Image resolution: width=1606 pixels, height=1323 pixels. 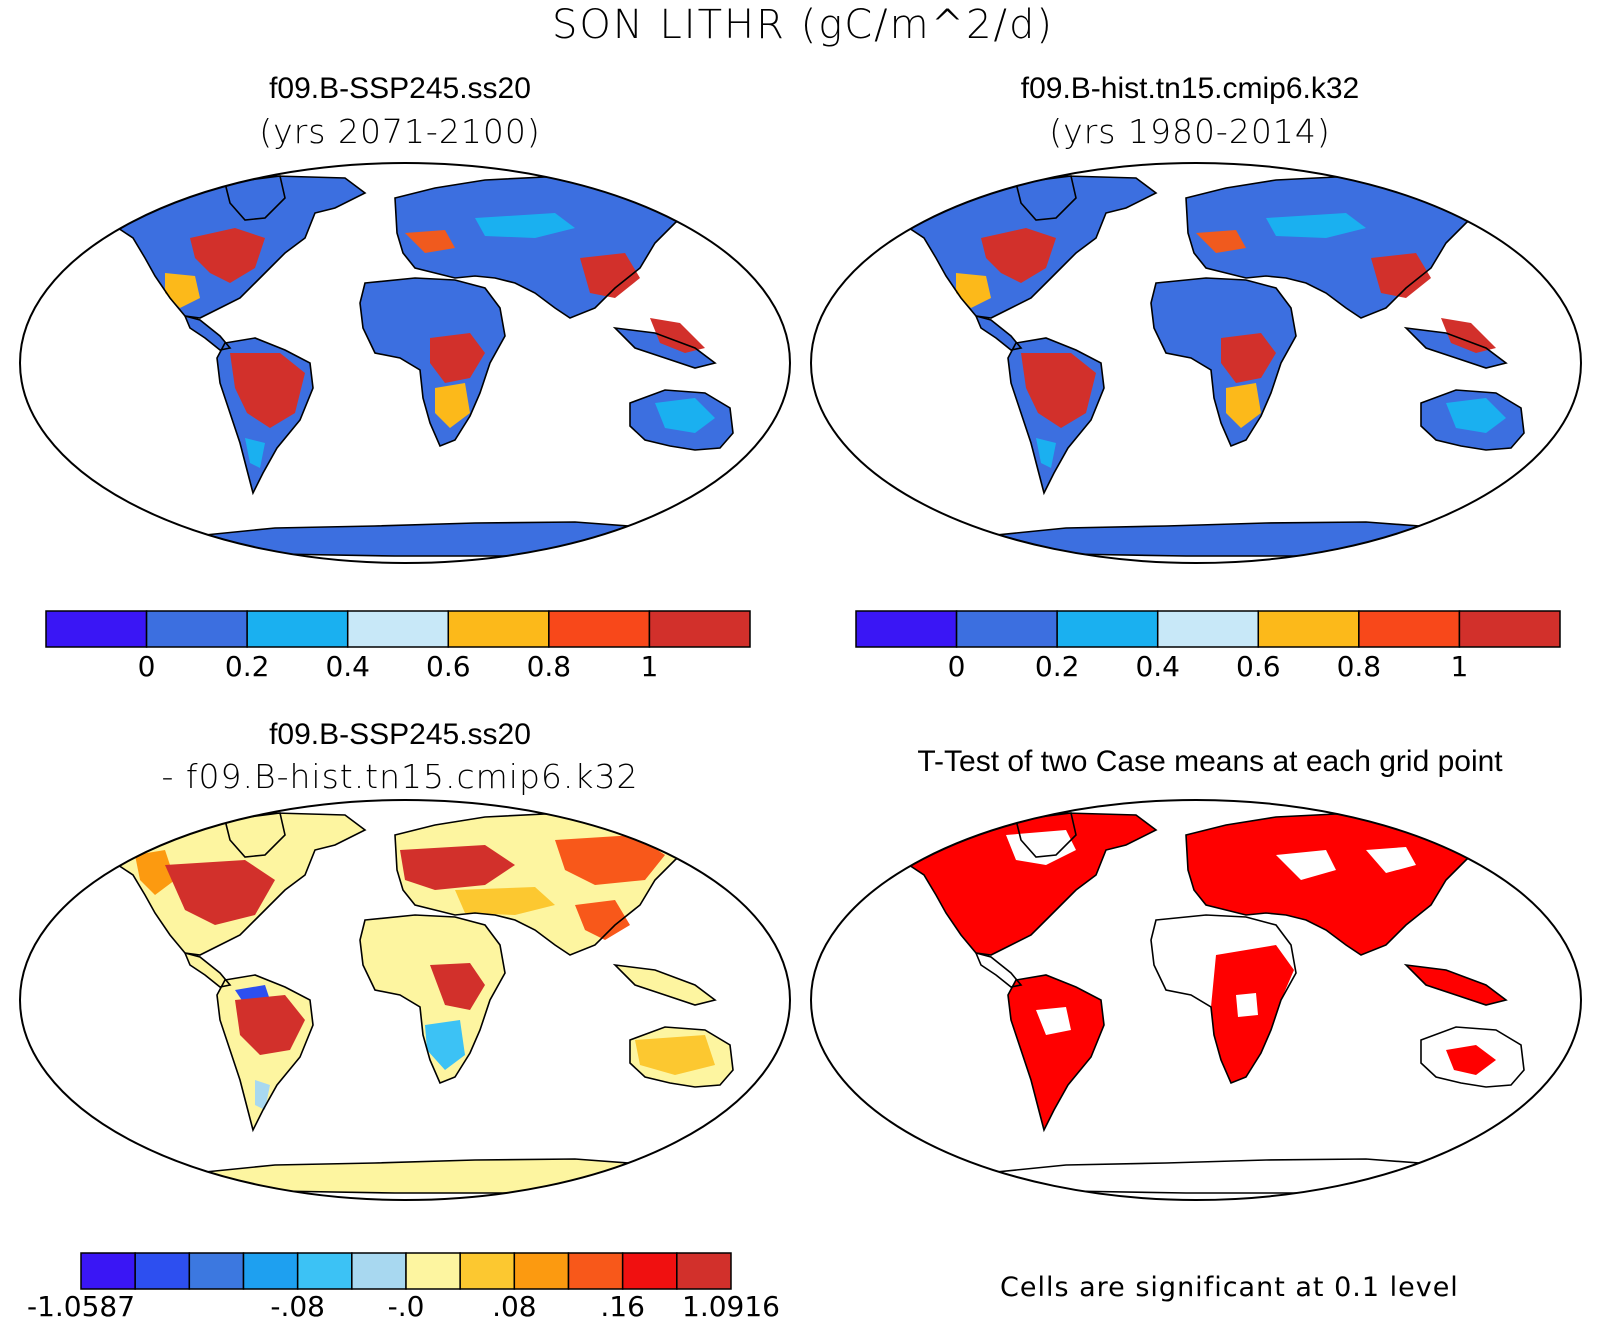 I want to click on bl-land-africa, so click(x=432, y=999).